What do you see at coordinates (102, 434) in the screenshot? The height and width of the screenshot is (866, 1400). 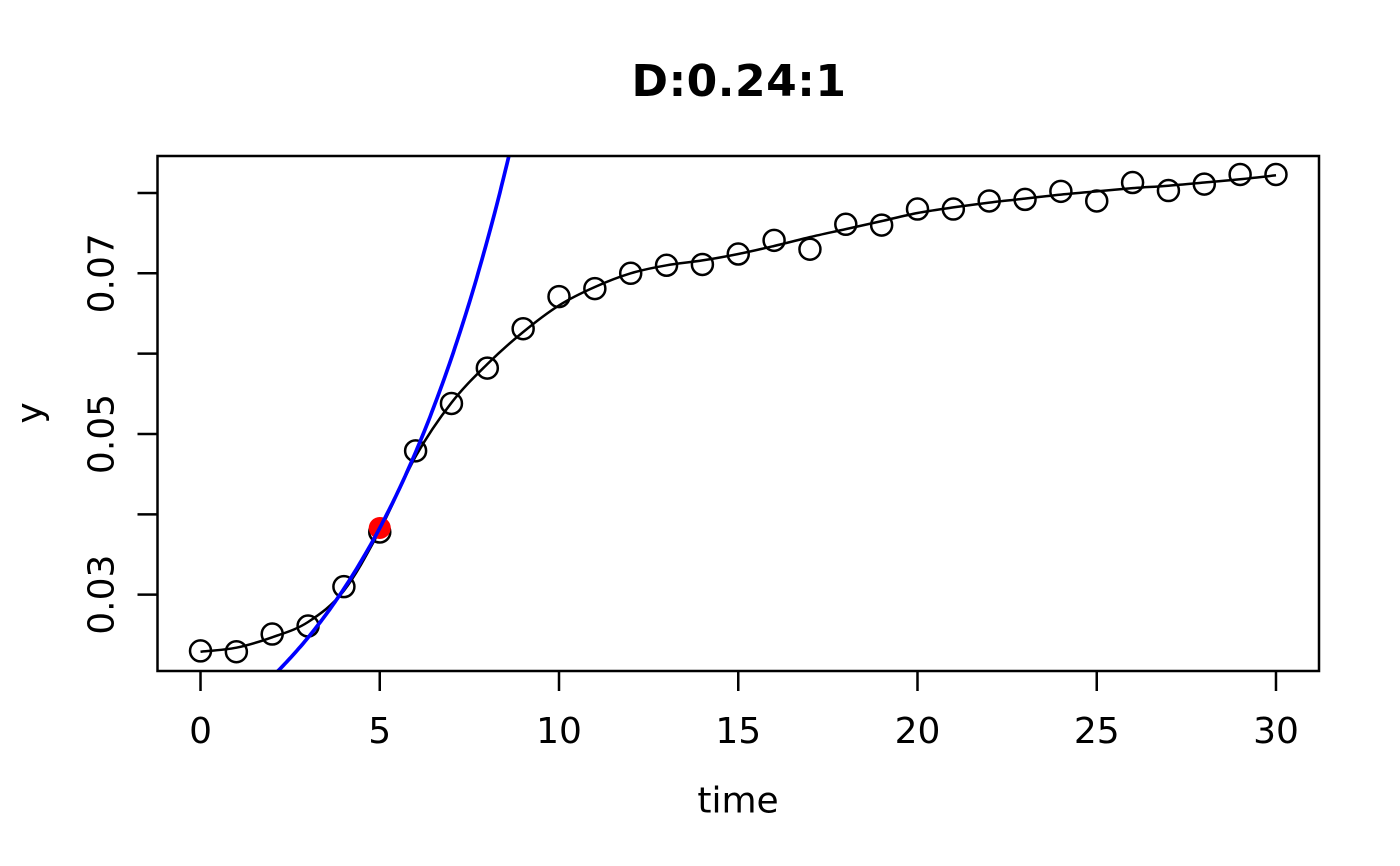 I see `y-tick-label: 0.05` at bounding box center [102, 434].